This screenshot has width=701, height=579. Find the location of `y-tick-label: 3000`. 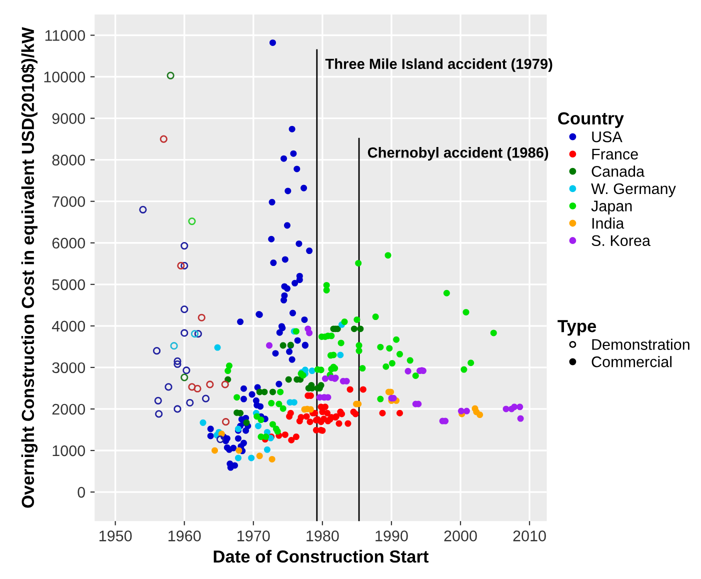

y-tick-label: 3000 is located at coordinates (69, 368).